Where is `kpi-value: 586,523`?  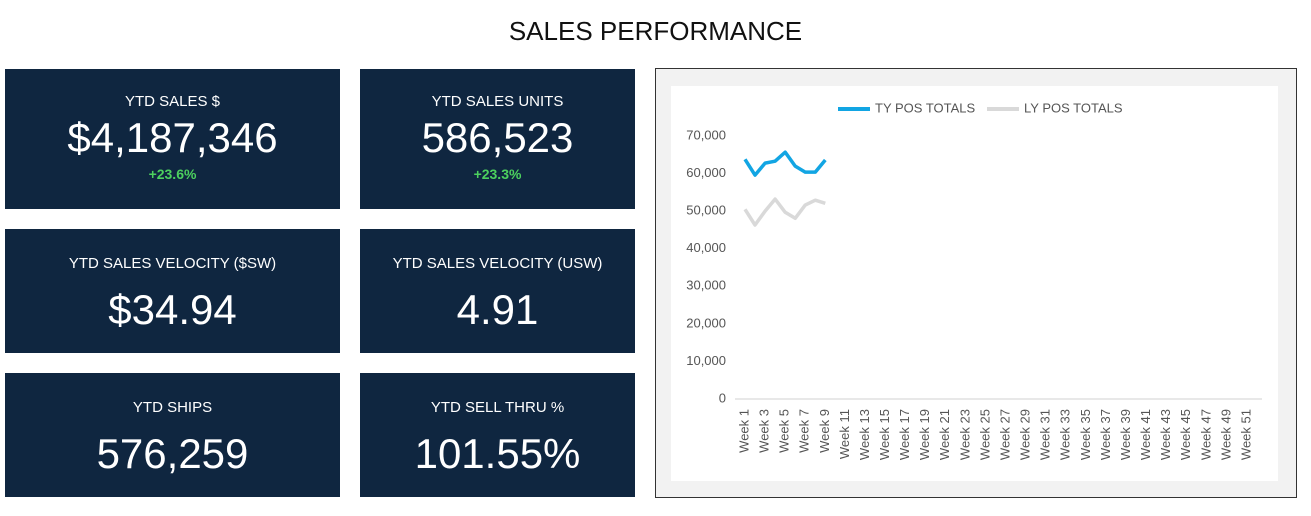
kpi-value: 586,523 is located at coordinates (497, 137).